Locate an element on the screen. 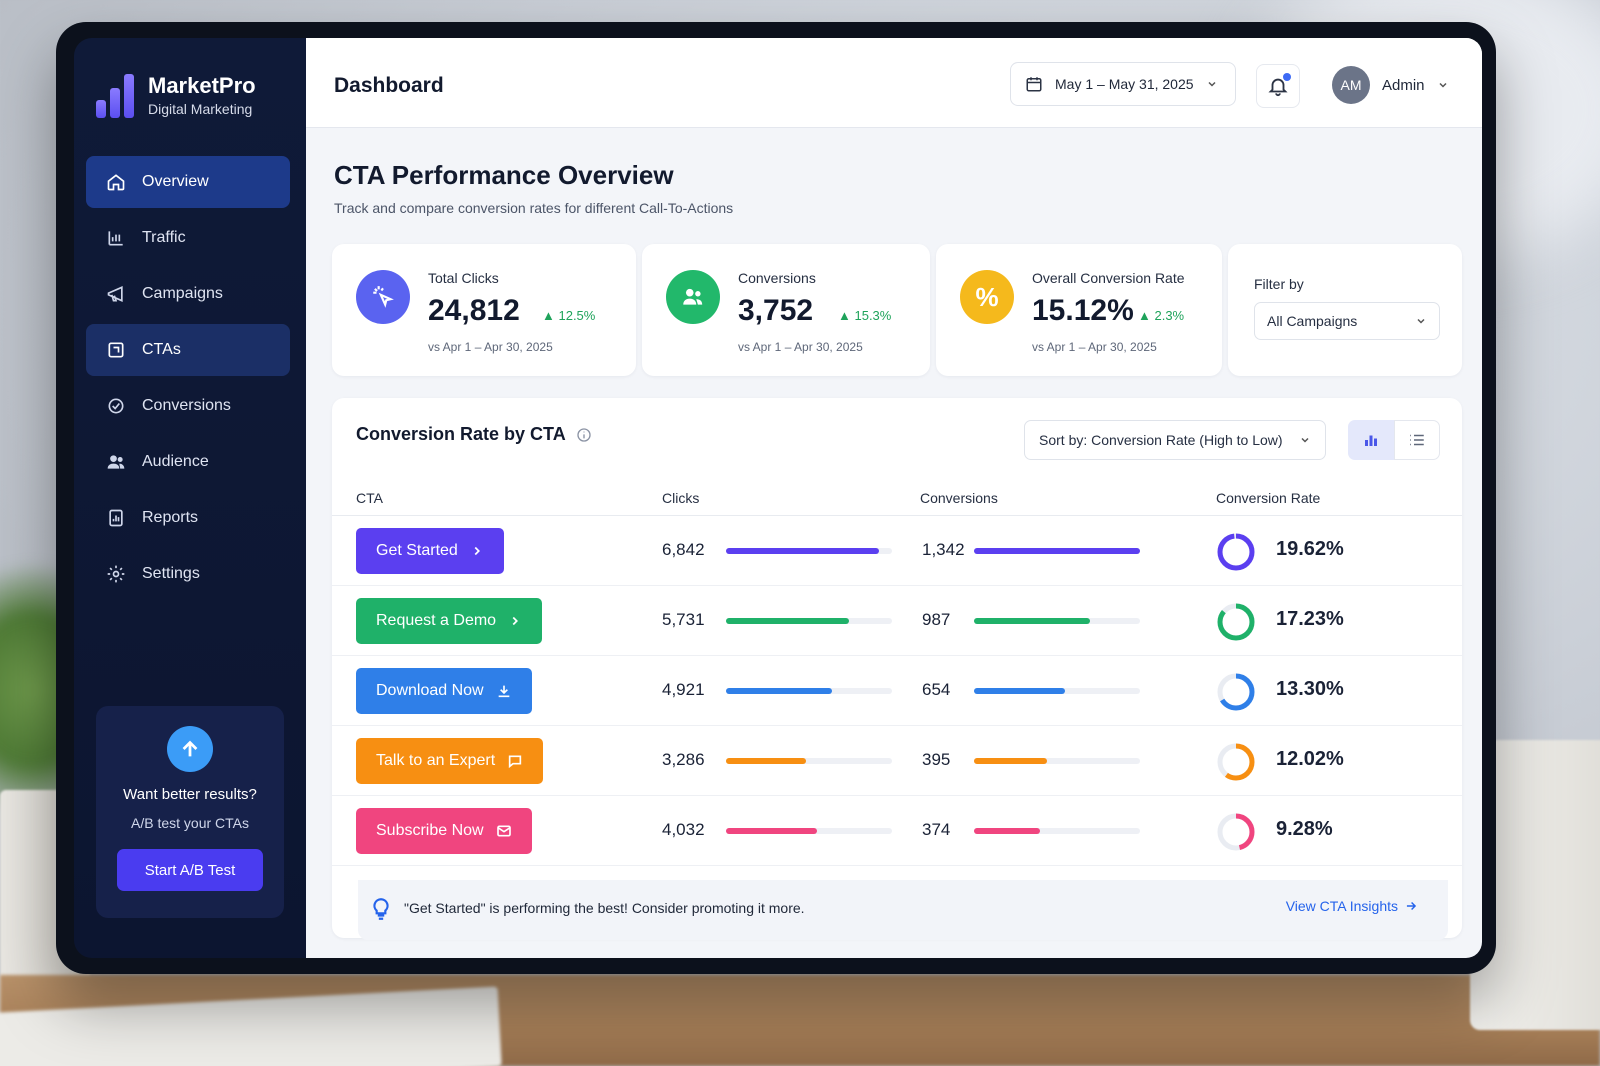 This screenshot has height=1066, width=1600. column-header-clicks: Clicks is located at coordinates (681, 498).